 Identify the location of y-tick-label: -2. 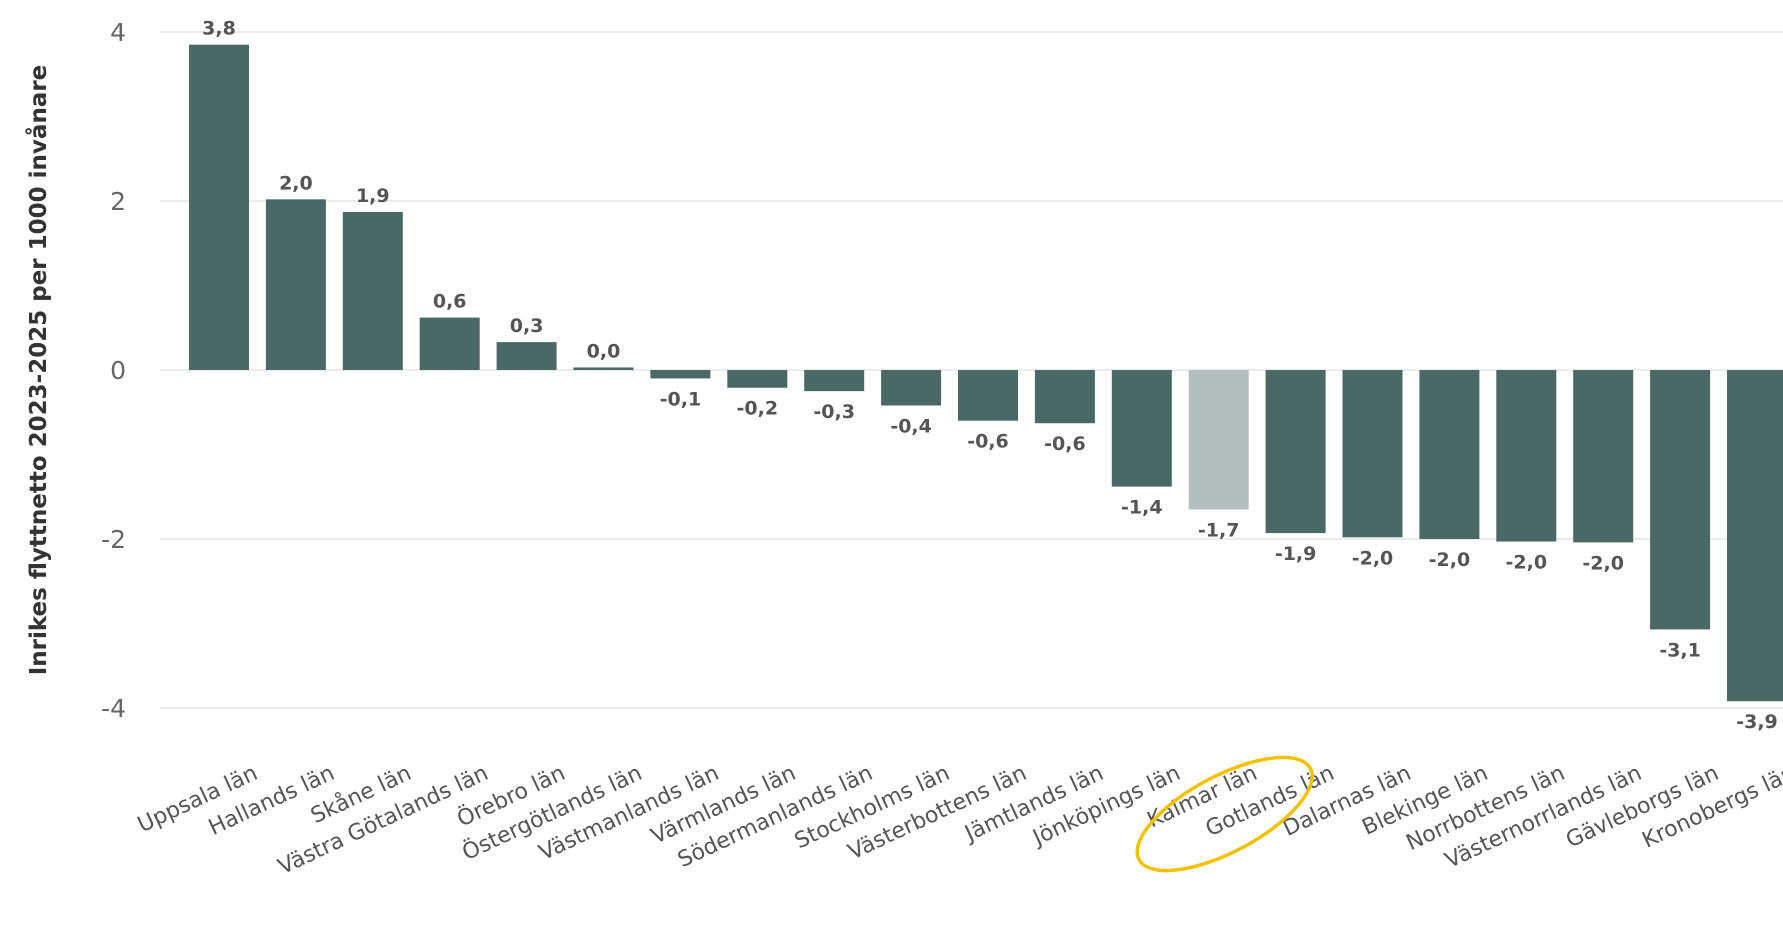
(113, 539).